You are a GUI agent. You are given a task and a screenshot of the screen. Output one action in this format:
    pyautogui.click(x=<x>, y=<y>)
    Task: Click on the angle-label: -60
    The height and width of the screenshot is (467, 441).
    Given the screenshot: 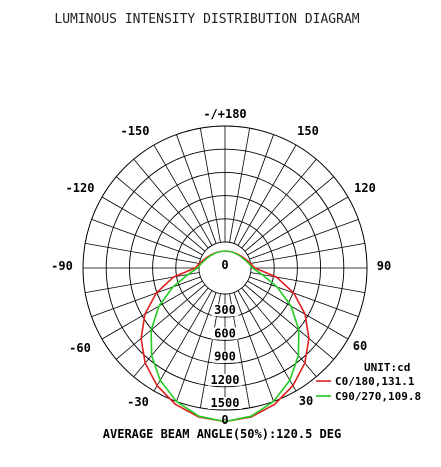 What is the action you would take?
    pyautogui.click(x=80, y=348)
    